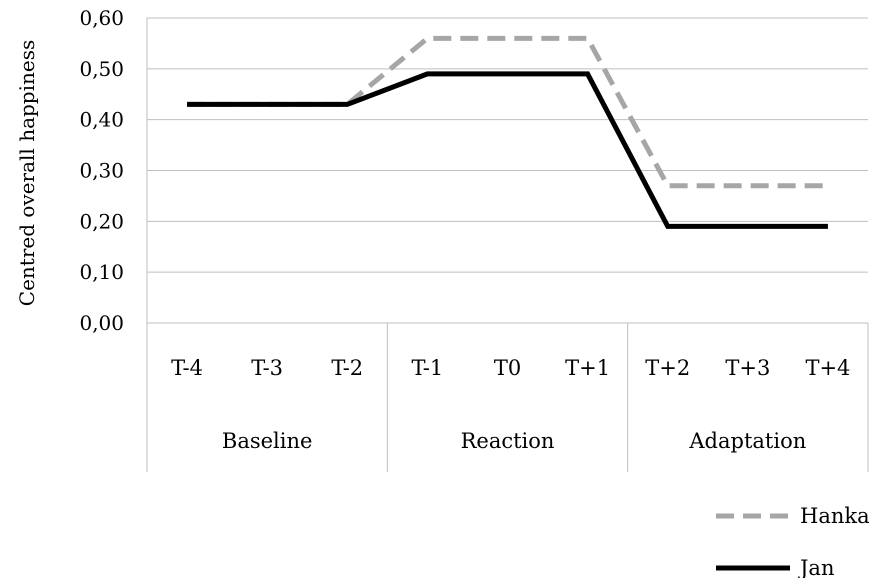 Image resolution: width=881 pixels, height=578 pixels. Describe the element at coordinates (27, 173) in the screenshot. I see `y-axis-label: Centred overall happiness` at that location.